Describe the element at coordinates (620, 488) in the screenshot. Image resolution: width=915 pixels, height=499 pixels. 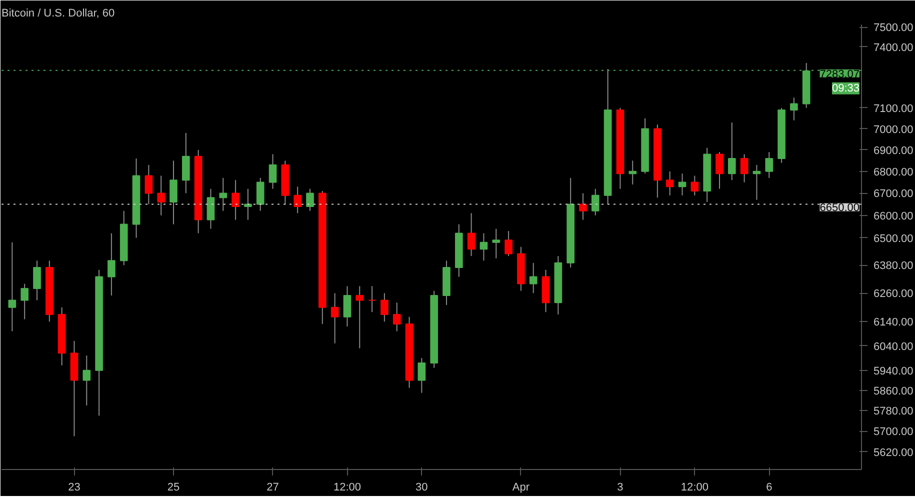
I see `x-tick-label: 3` at that location.